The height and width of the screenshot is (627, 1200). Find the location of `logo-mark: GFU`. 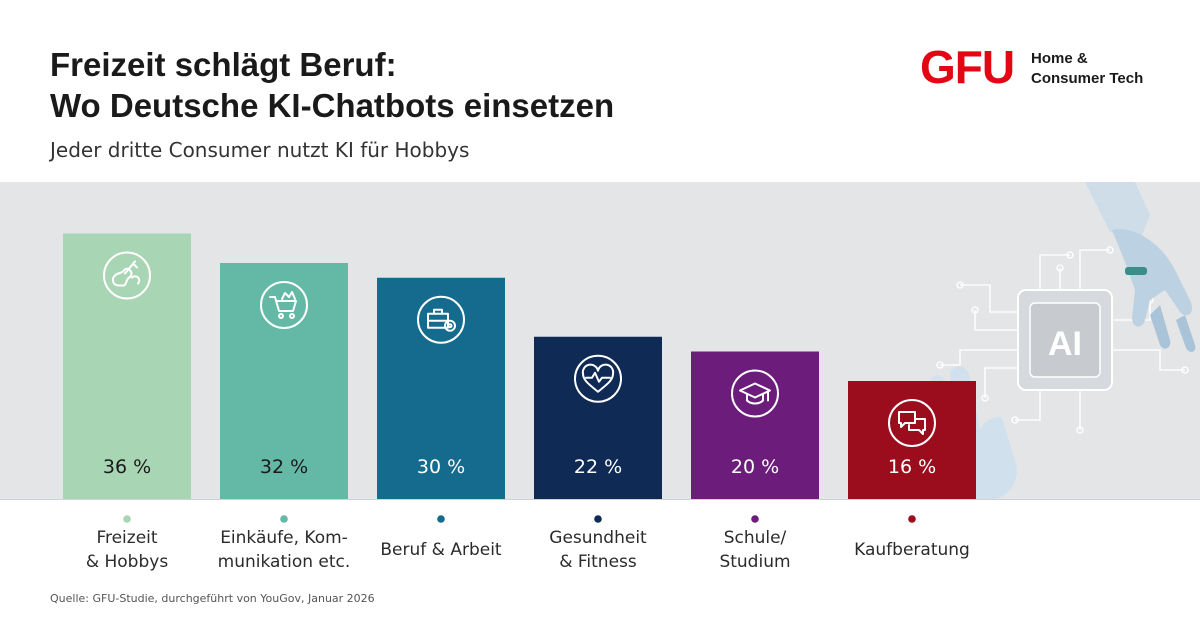

logo-mark: GFU is located at coordinates (967, 67).